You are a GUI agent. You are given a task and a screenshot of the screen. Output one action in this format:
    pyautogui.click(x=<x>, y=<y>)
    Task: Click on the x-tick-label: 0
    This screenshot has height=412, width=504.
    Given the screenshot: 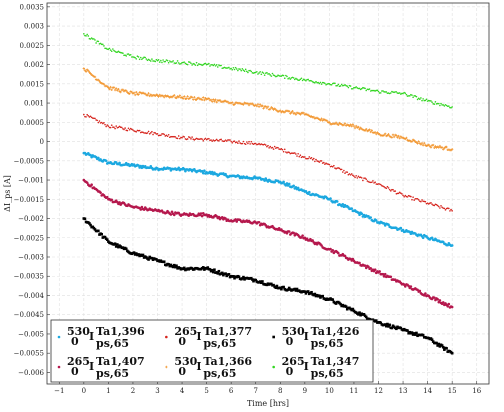 What is the action you would take?
    pyautogui.click(x=84, y=391)
    